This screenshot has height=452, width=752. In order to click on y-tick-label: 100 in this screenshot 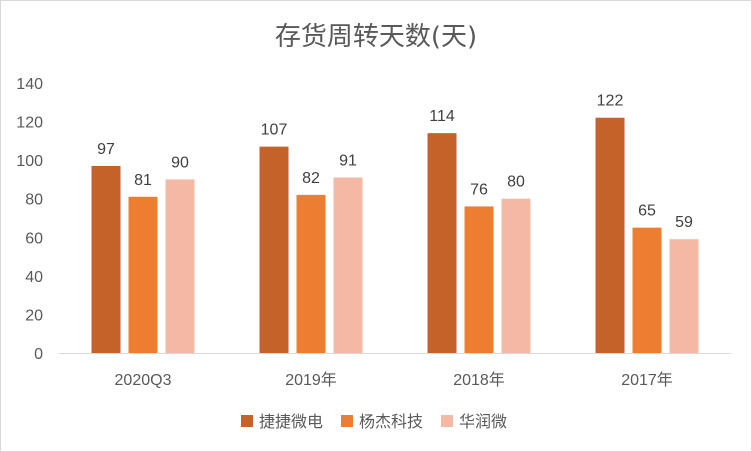, I will do `click(29, 161)`.